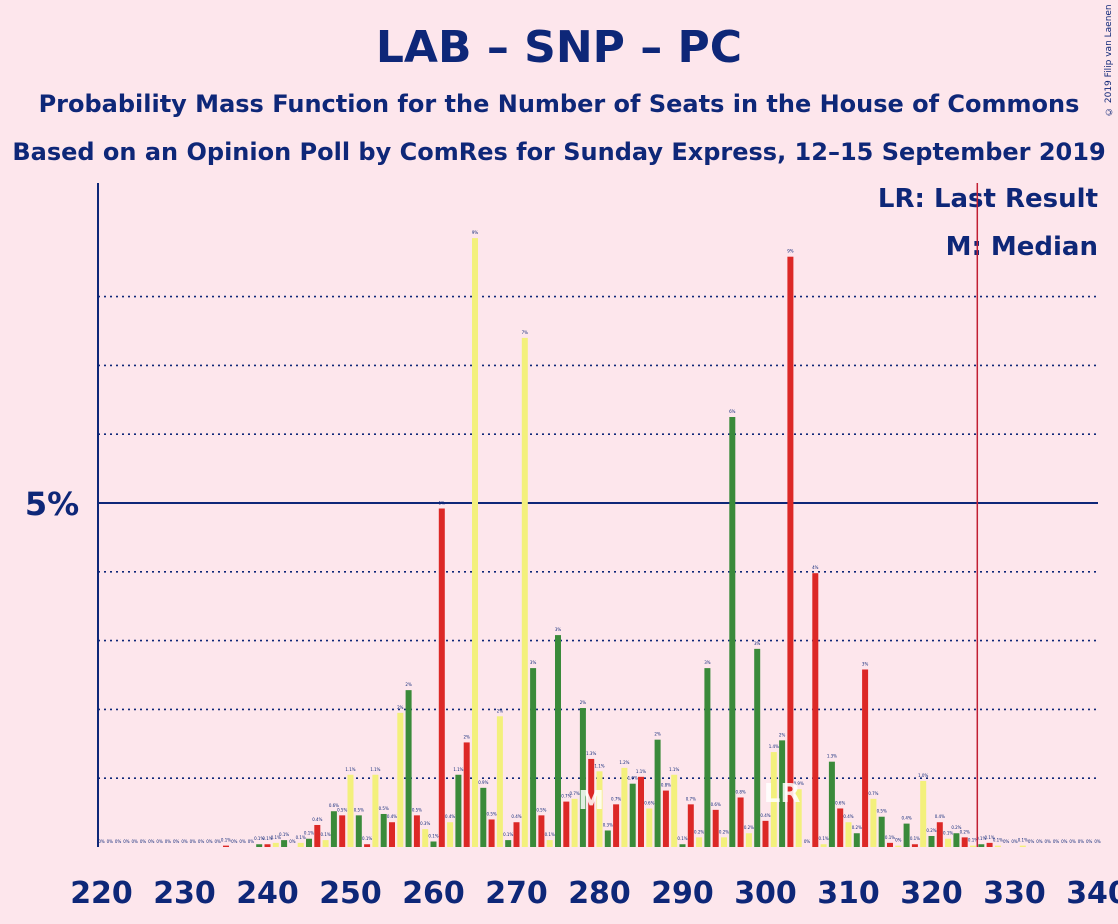 The image size is (1118, 924). Describe the element at coordinates (483, 782) in the screenshot. I see `bar-value-label: 0.9%` at that location.